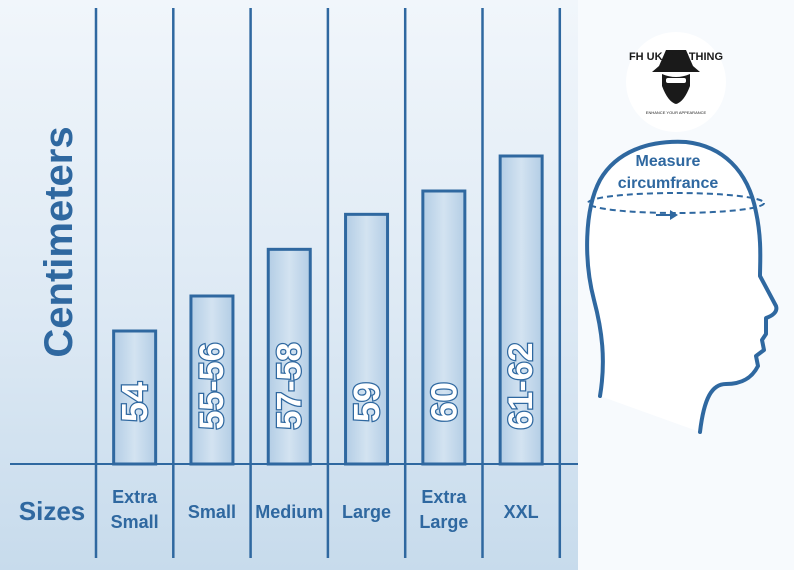  I want to click on bar-value-label: 61-62, so click(521, 386).